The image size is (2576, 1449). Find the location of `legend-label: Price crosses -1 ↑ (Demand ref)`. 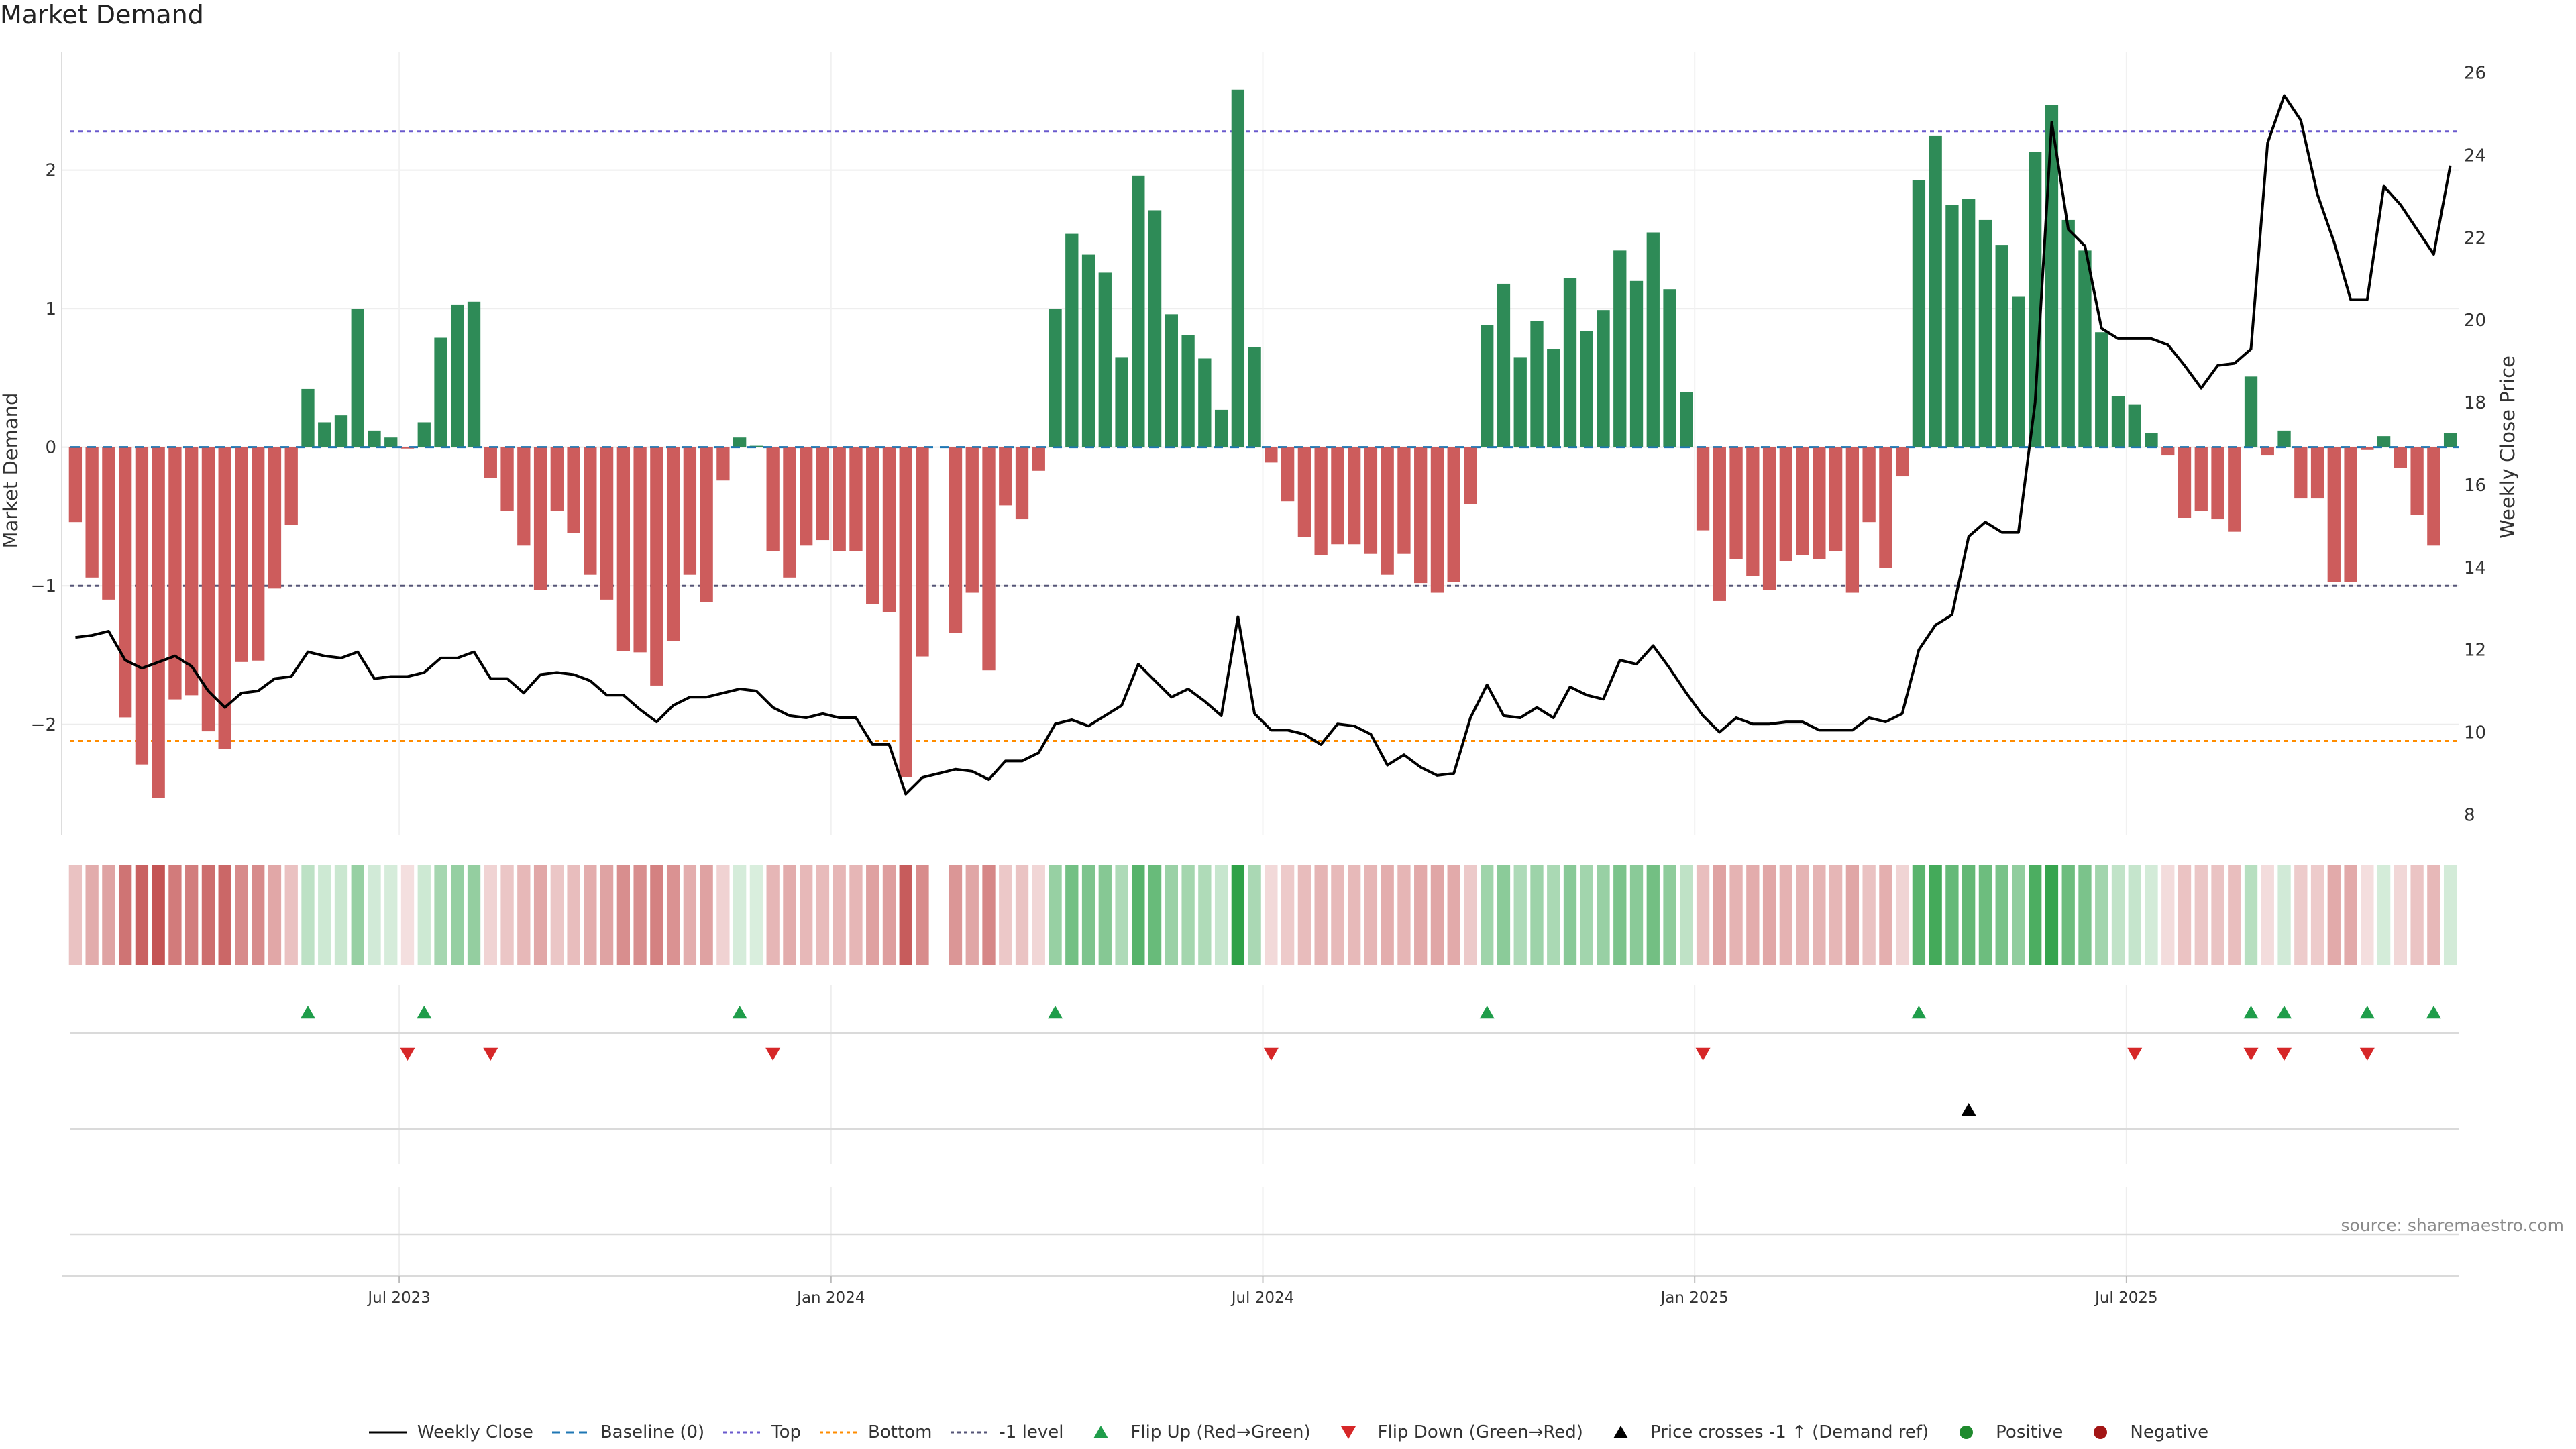

legend-label: Price crosses -1 ↑ (Demand ref) is located at coordinates (1789, 1432).